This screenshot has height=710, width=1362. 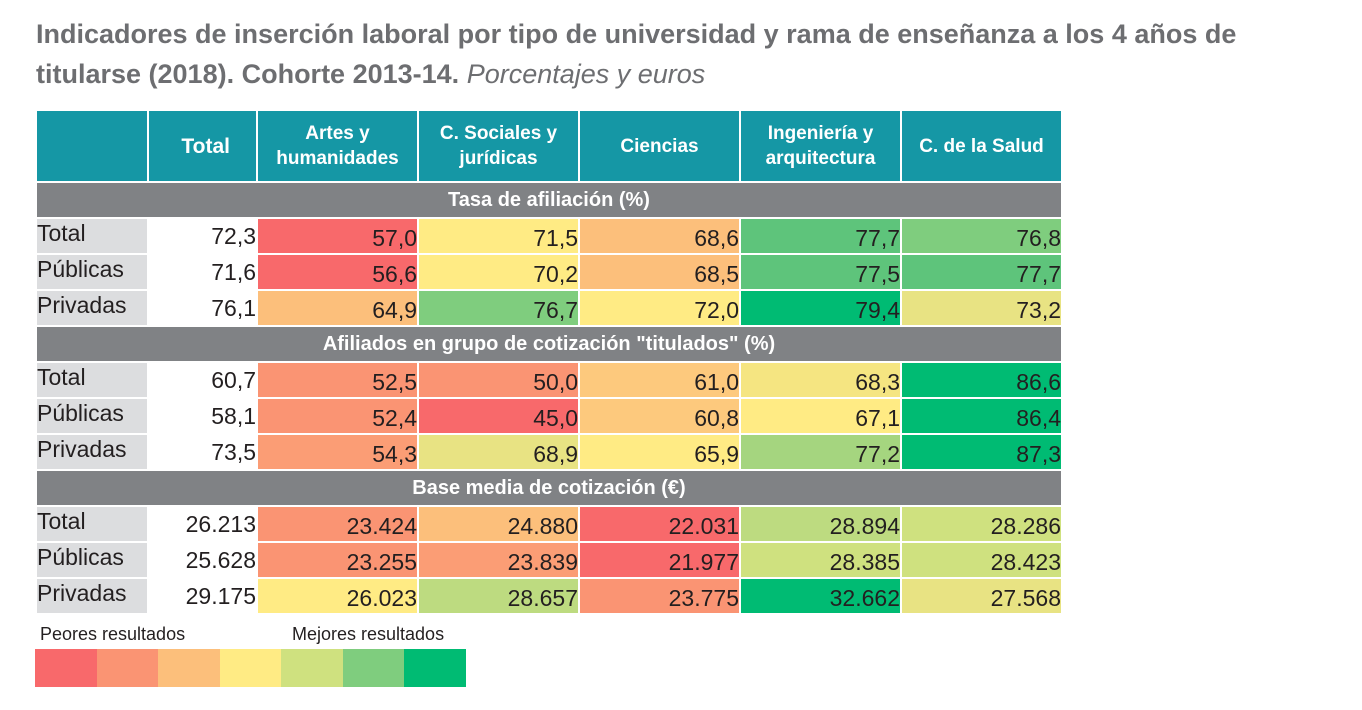 I want to click on total-value-cell: 25.628, so click(x=202, y=560).